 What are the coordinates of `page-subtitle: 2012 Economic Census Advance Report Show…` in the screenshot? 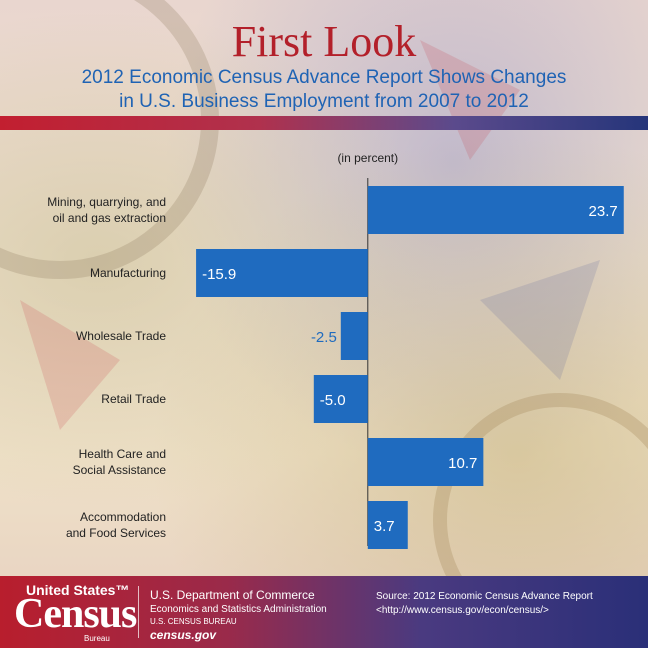 It's located at (324, 89).